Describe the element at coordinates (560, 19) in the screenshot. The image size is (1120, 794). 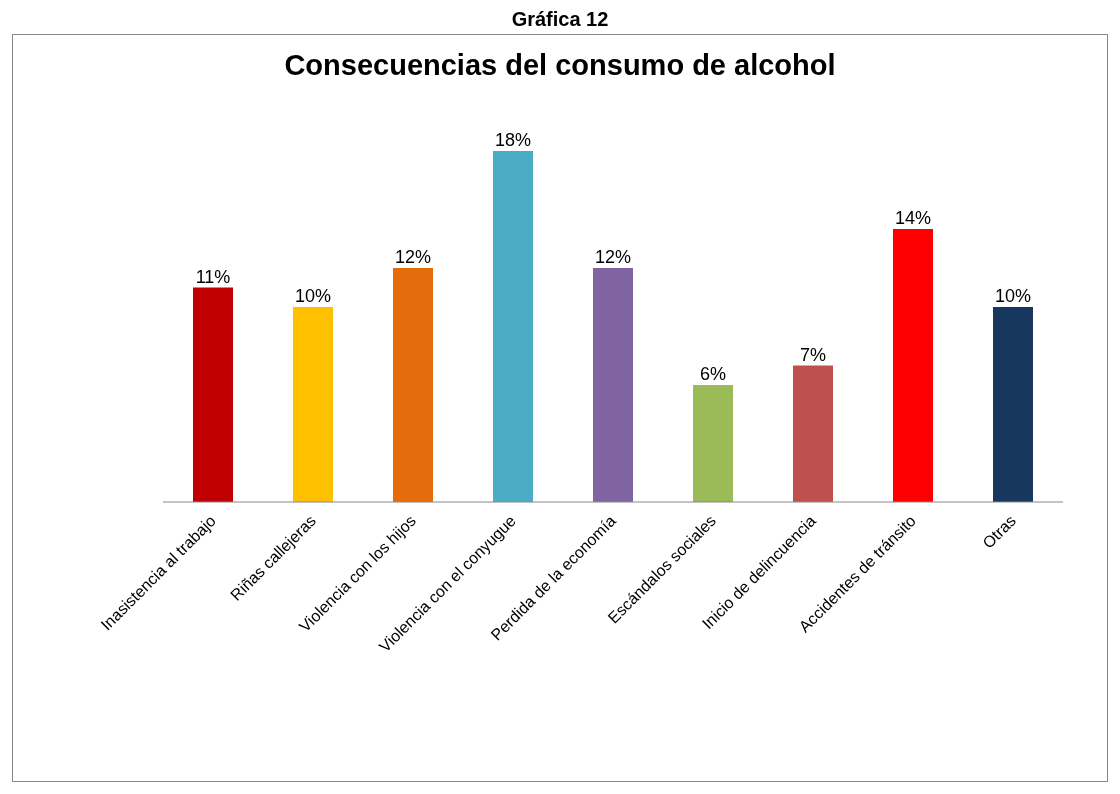
I see `text: Gráfica 12` at that location.